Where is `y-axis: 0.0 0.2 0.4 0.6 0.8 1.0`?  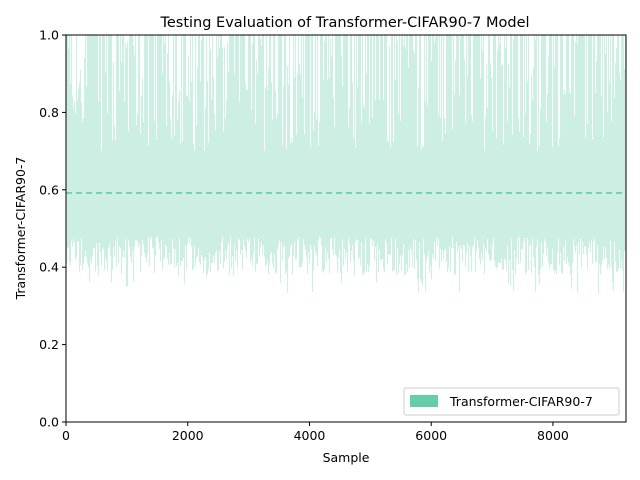
y-axis: 0.0 0.2 0.4 0.6 0.8 1.0 is located at coordinates (52, 229).